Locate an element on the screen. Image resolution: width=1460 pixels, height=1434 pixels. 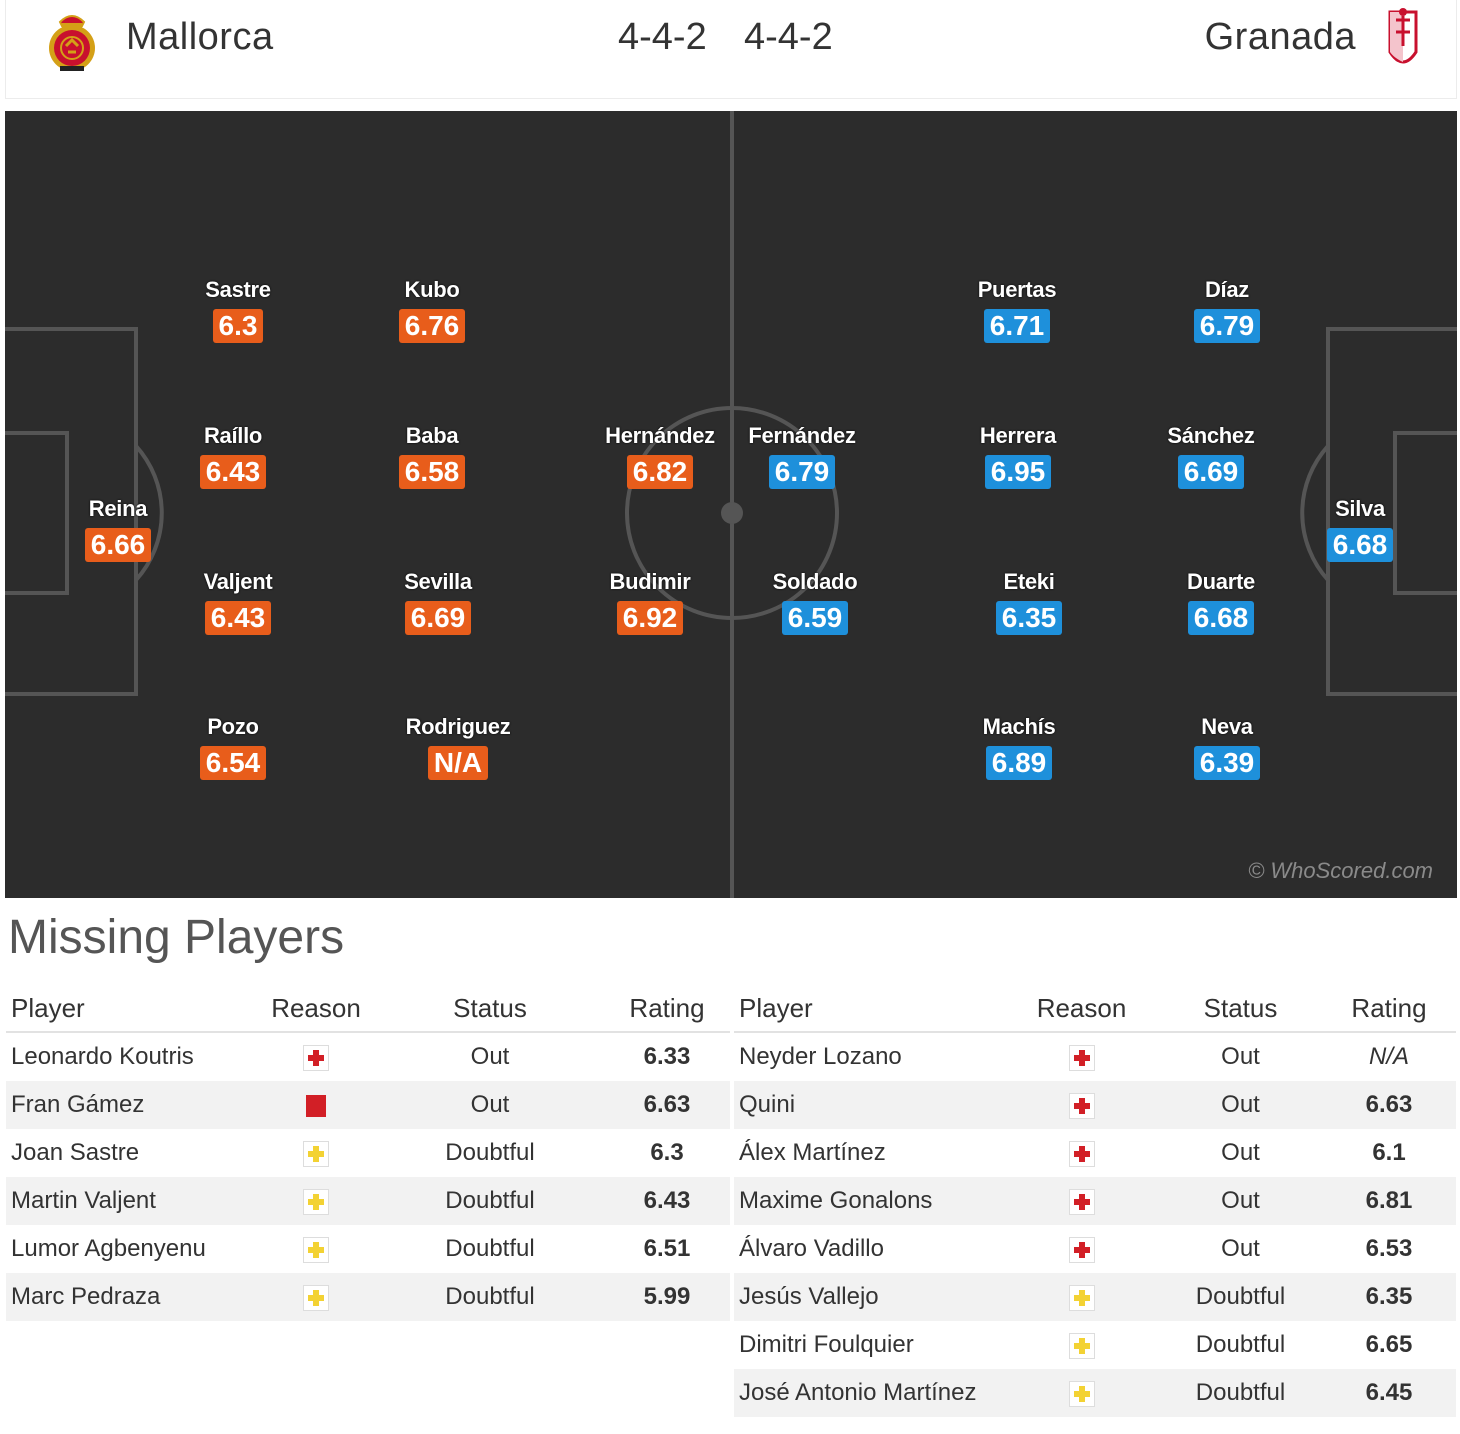
home-player-budimir: Budimir 6.92 is located at coordinates (650, 602).